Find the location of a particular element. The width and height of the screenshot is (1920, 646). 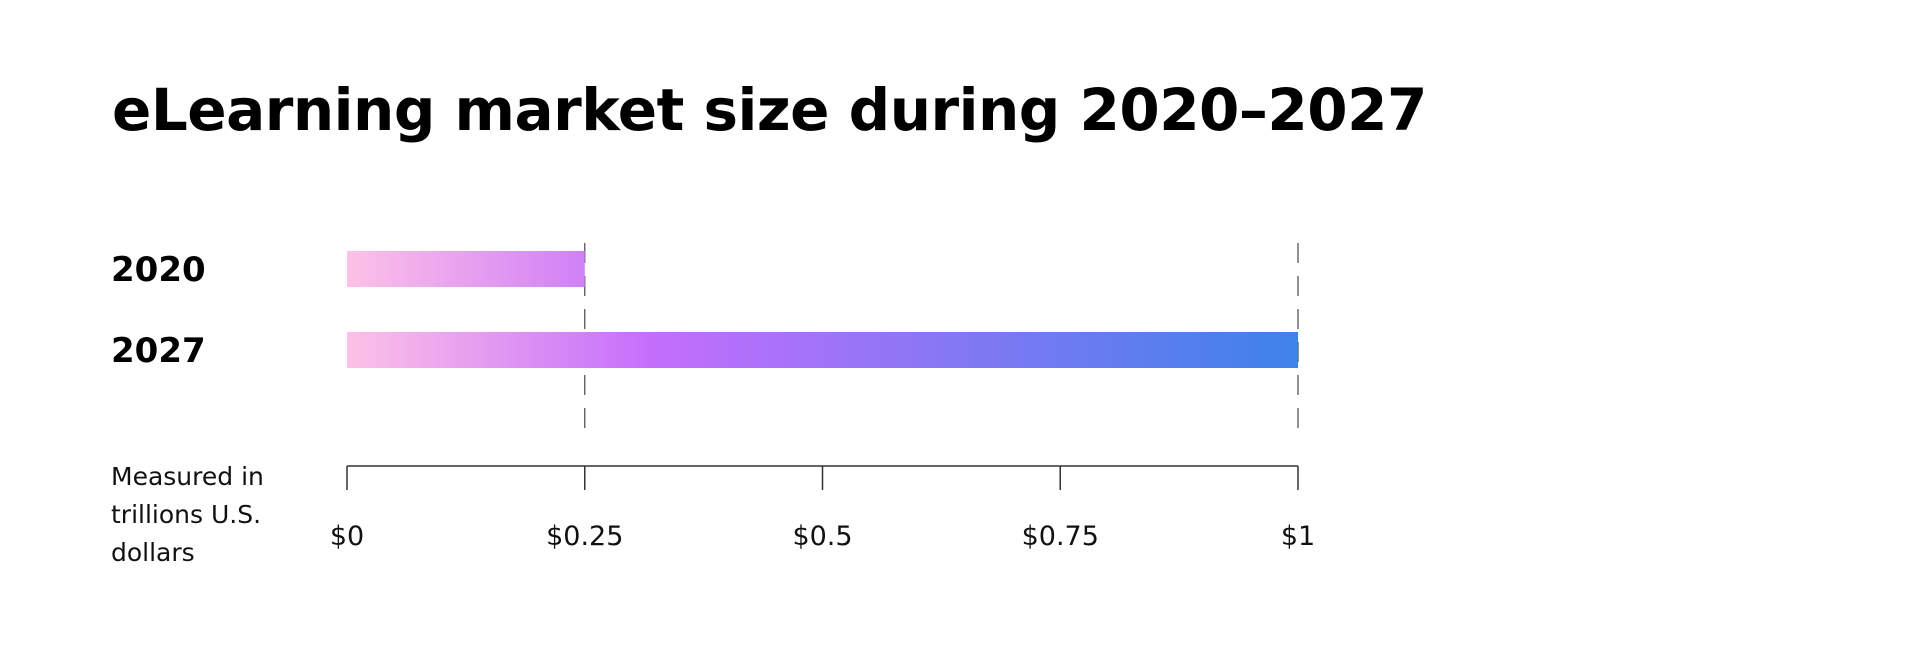

x-tick-label: $0 is located at coordinates (347, 536).